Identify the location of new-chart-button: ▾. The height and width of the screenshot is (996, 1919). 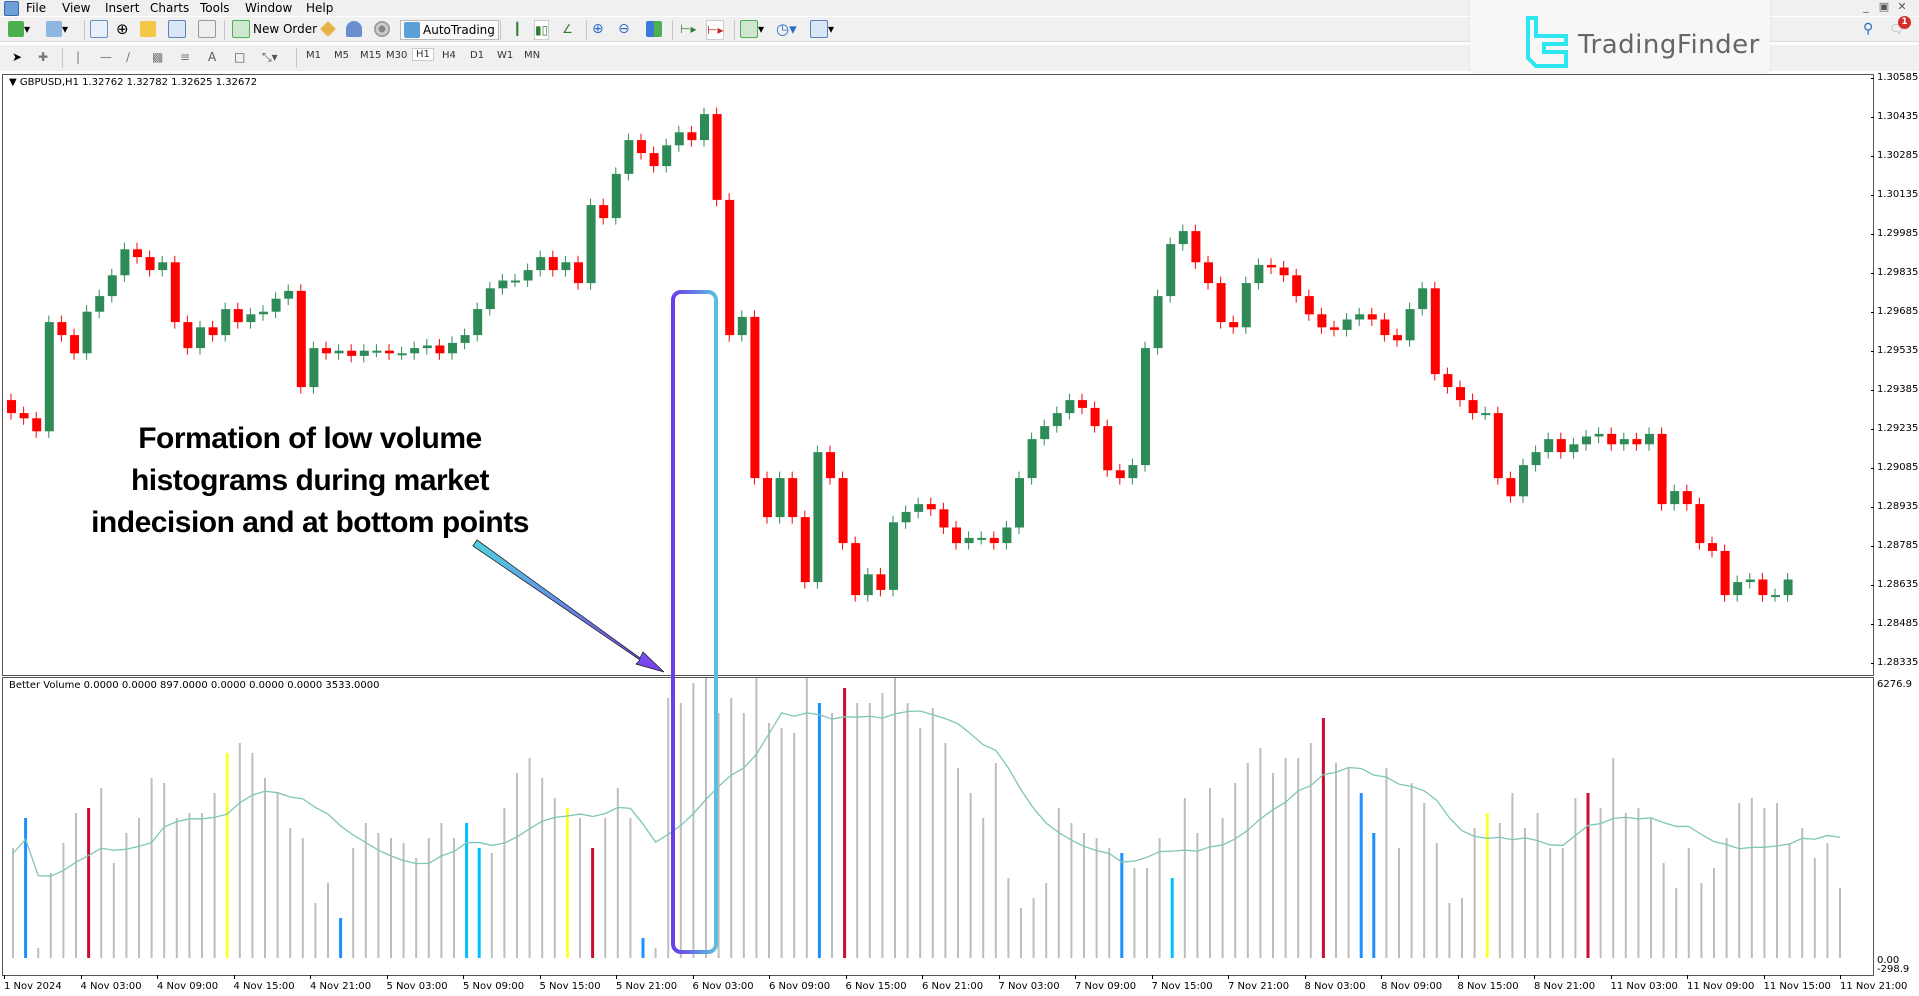
(19, 29).